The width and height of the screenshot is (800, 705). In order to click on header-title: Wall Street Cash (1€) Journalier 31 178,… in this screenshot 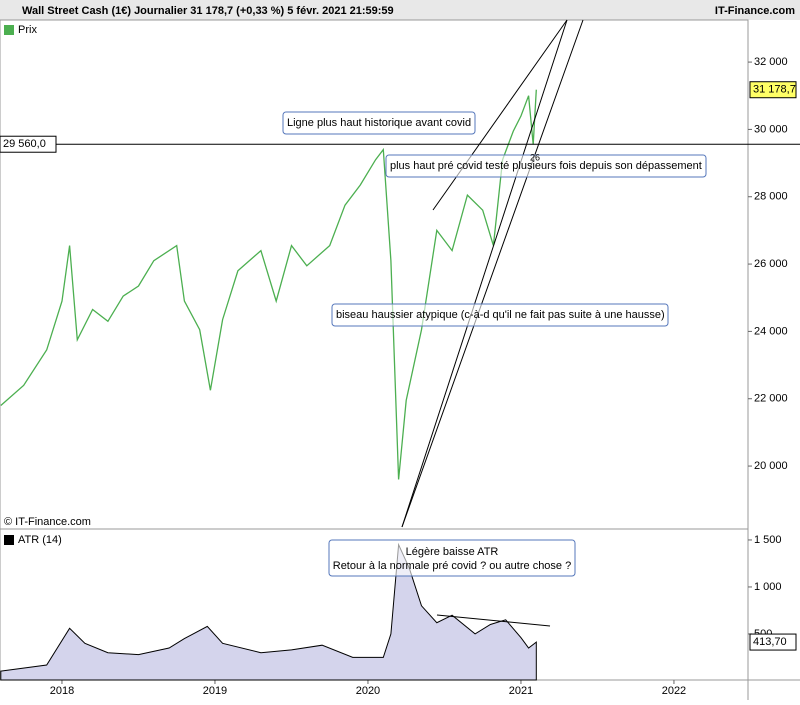, I will do `click(208, 11)`.